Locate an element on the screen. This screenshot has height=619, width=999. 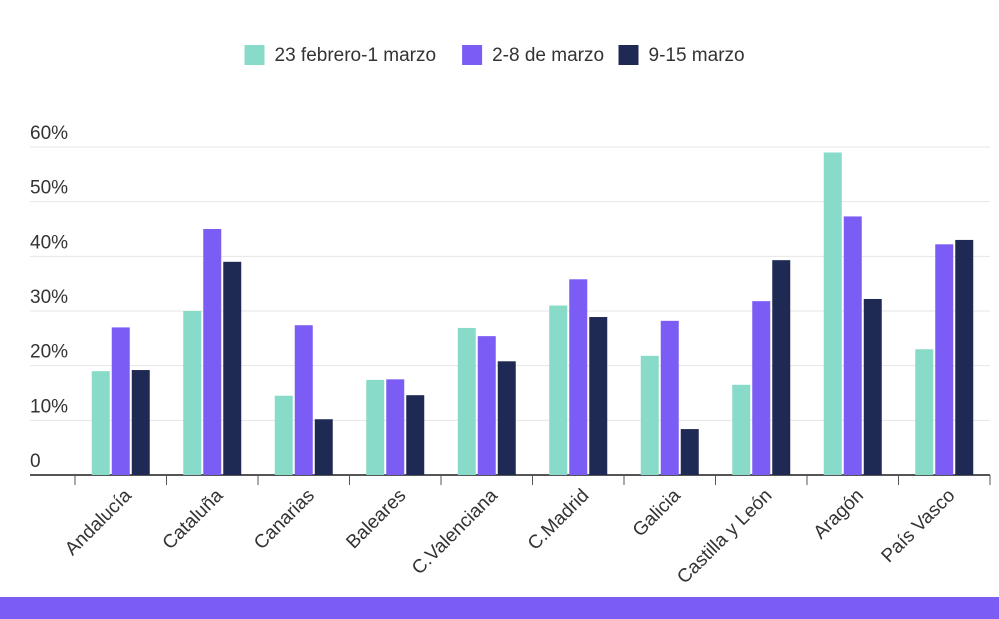
legend: 23 febrero-1 marzo 2-8 de marzo 9-15 marzo is located at coordinates (494, 55).